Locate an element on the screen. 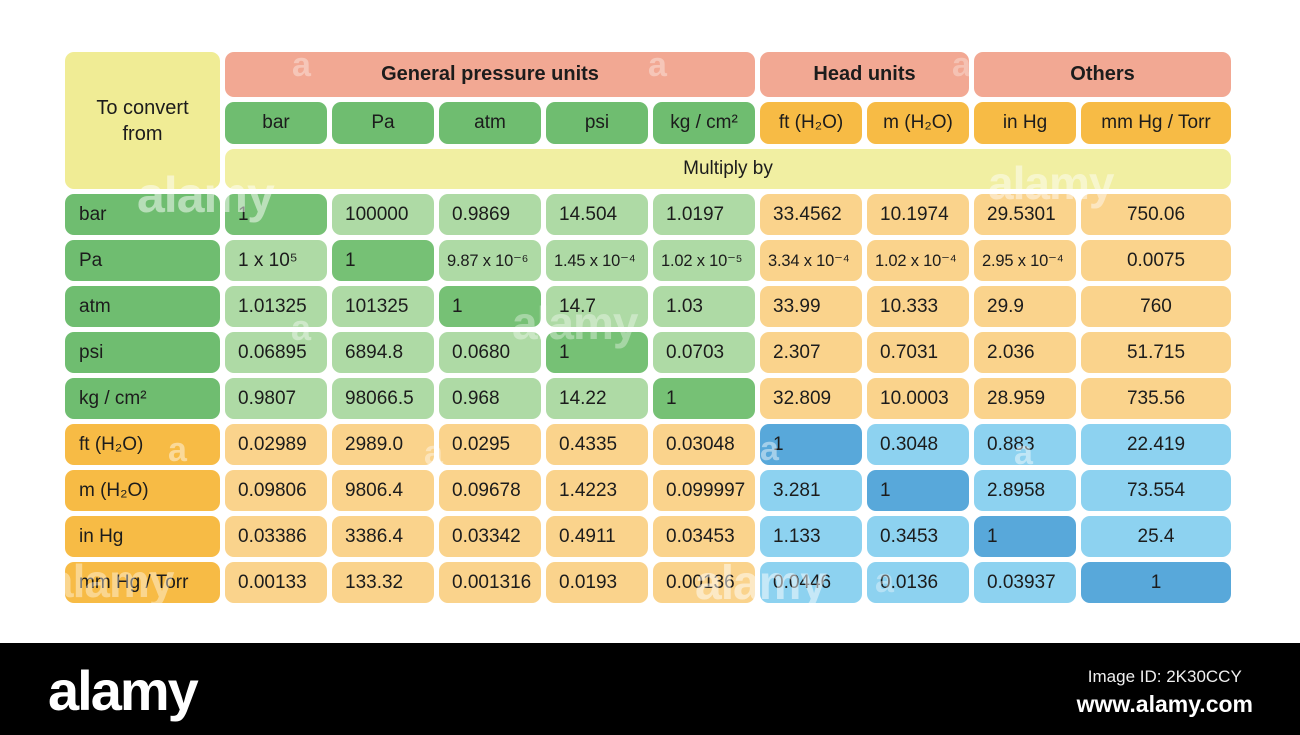  table-cell: 735.56 is located at coordinates (1156, 398).